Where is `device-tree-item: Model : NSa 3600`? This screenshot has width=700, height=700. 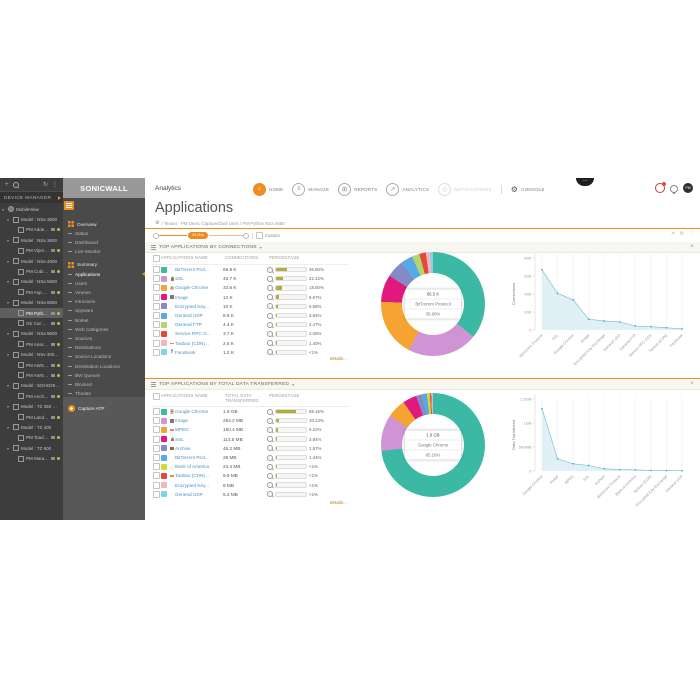 device-tree-item: Model : NSa 3600 is located at coordinates (31, 240).